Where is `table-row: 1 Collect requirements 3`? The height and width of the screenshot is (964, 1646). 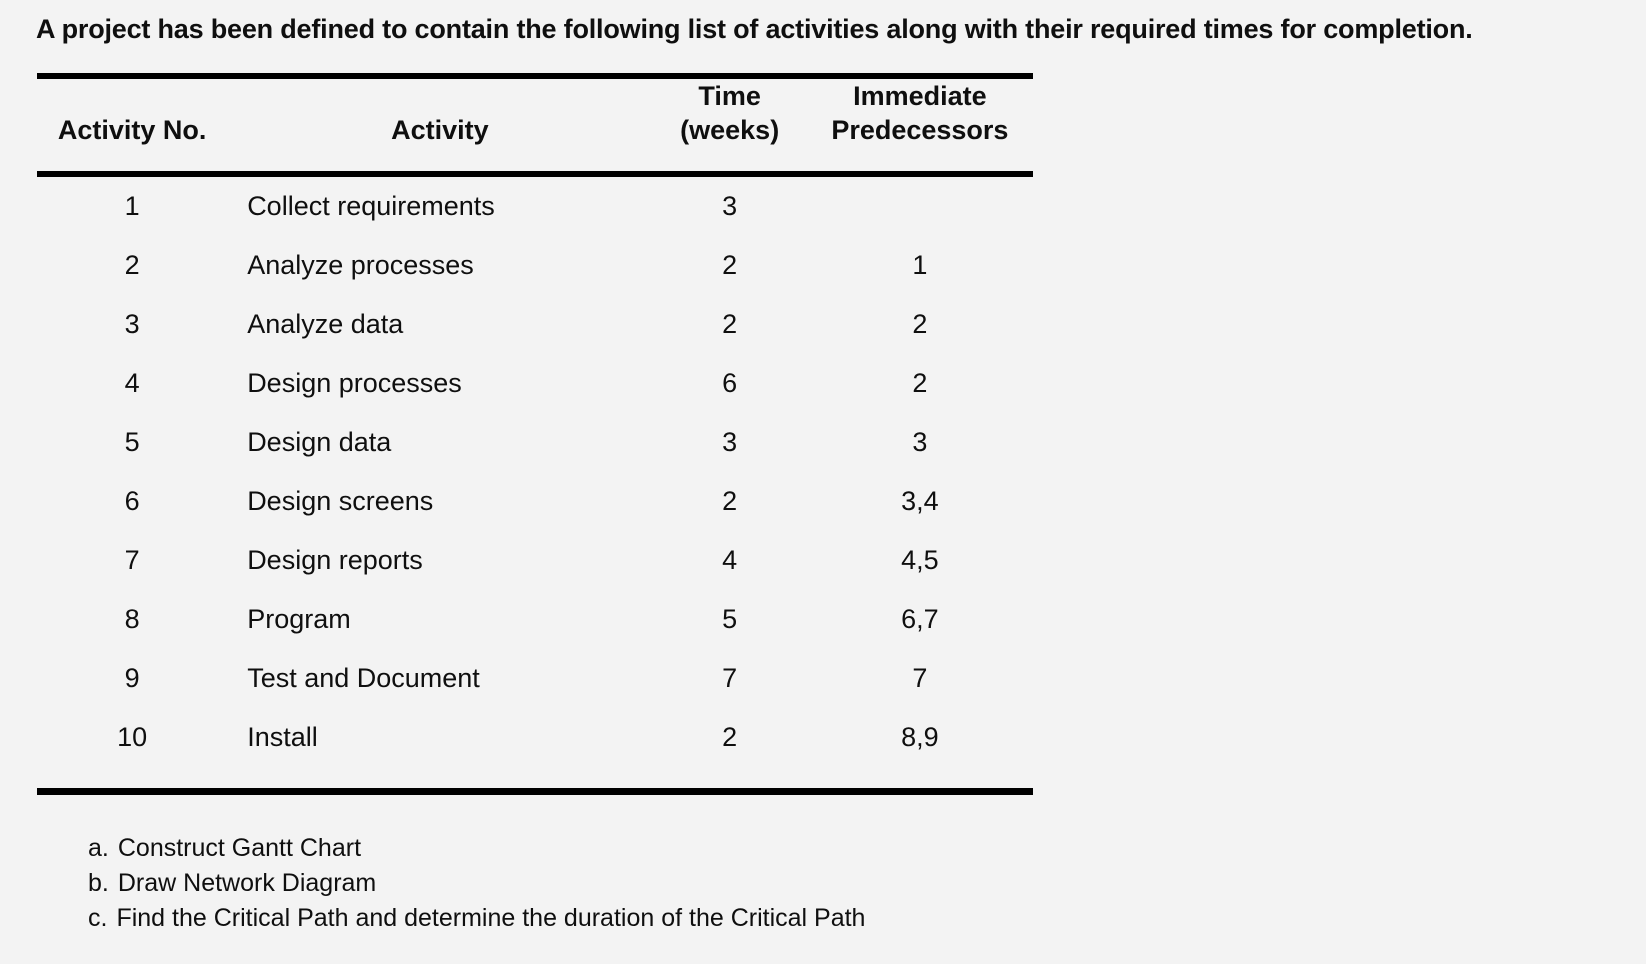 table-row: 1 Collect requirements 3 is located at coordinates (535, 205).